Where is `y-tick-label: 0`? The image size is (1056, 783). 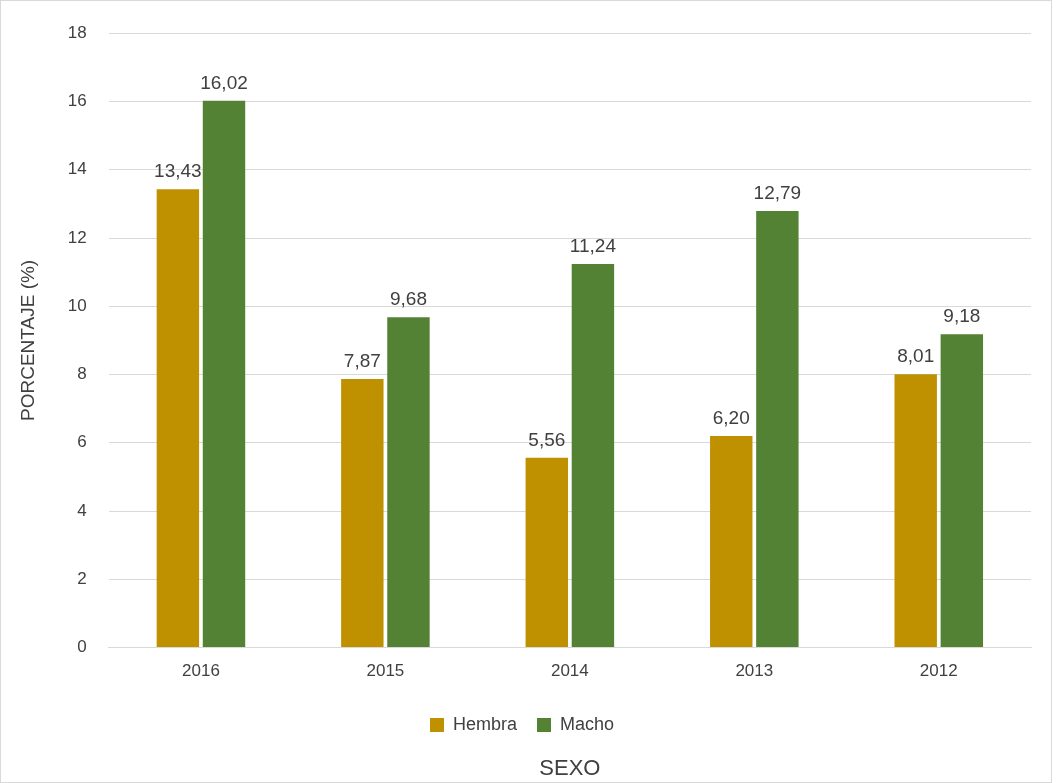
y-tick-label: 0 is located at coordinates (82, 647).